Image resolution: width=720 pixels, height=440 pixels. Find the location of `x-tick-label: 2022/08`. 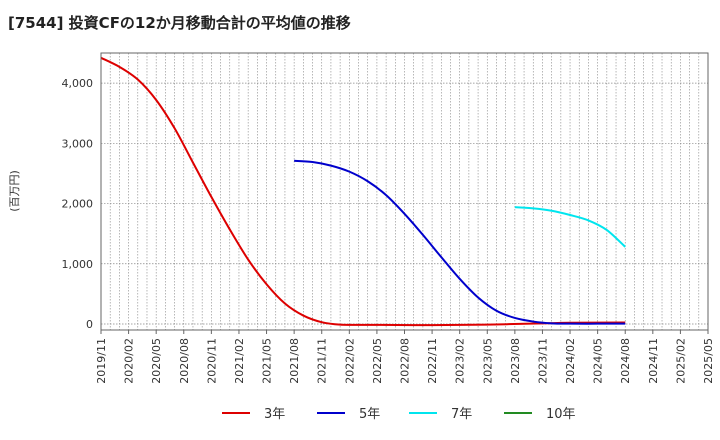

x-tick-label: 2022/08 is located at coordinates (405, 361).